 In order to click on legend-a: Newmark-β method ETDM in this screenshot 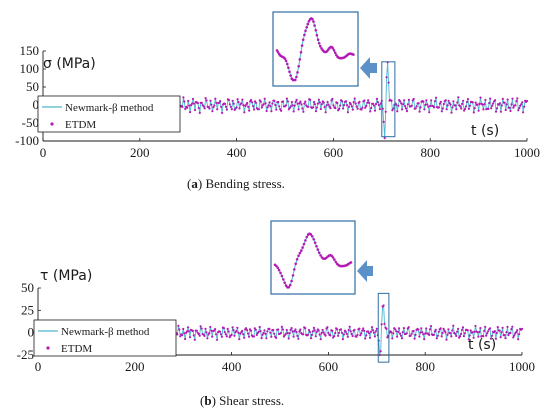, I will do `click(109, 114)`.